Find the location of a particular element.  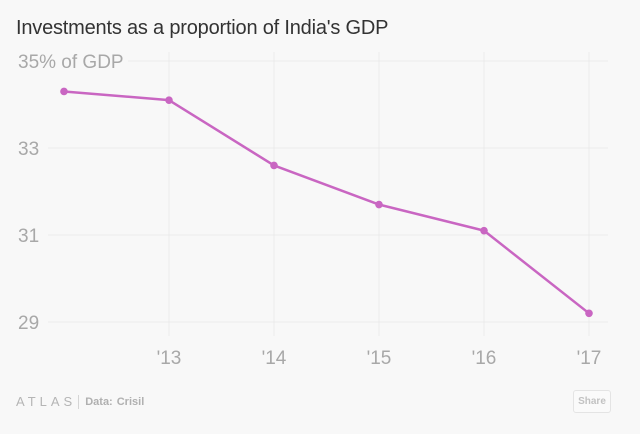

y-tick-label: 31 is located at coordinates (28, 236).